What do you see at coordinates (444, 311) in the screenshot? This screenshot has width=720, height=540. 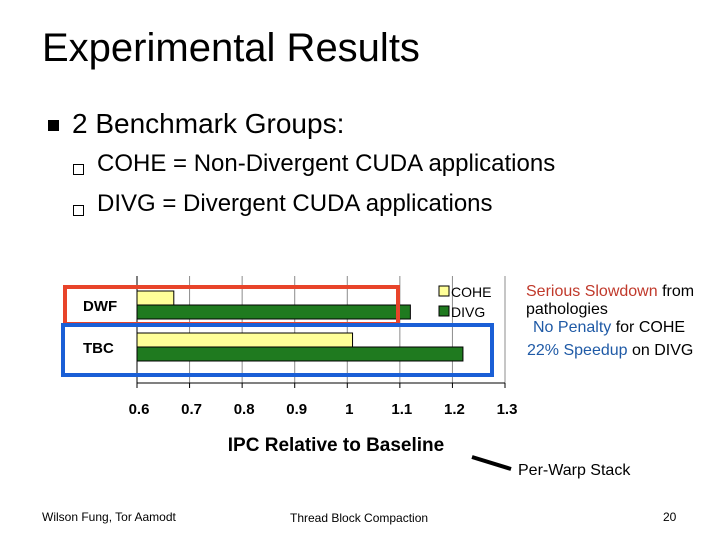 I see `legend-swatch-divg` at bounding box center [444, 311].